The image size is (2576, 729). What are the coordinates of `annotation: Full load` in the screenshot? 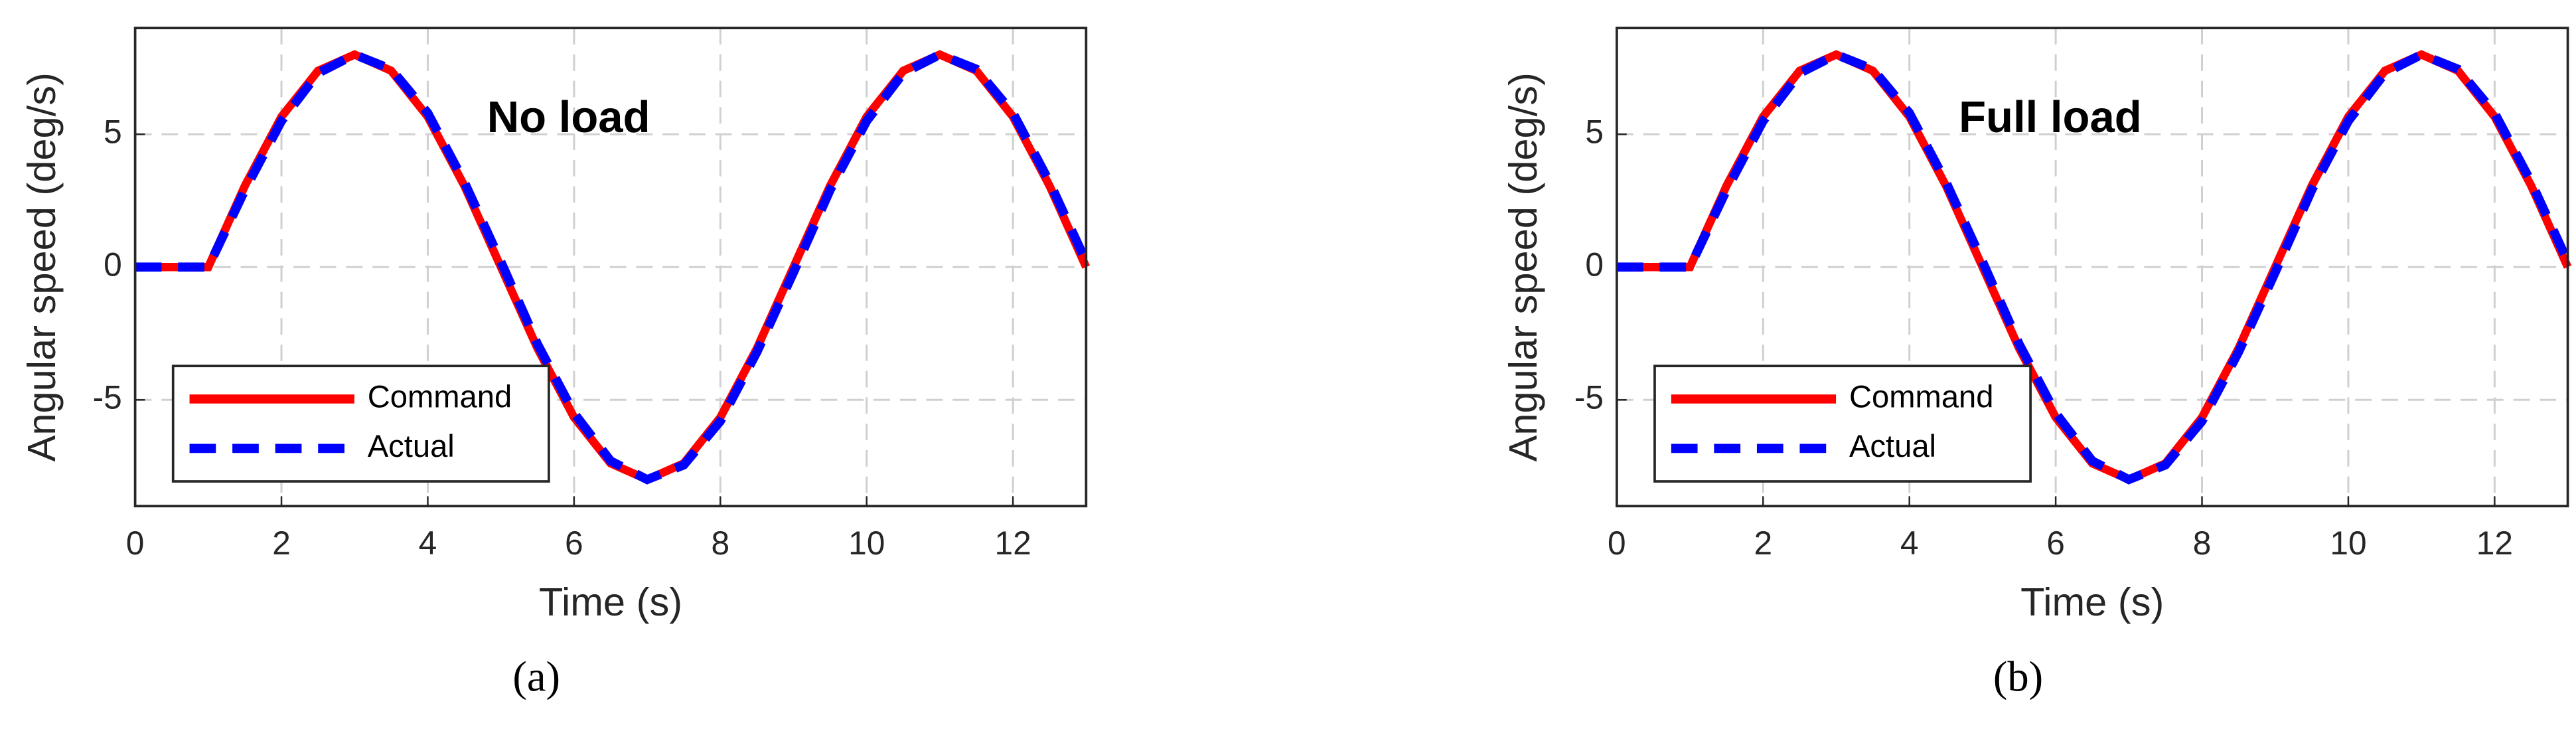 It's located at (2050, 117).